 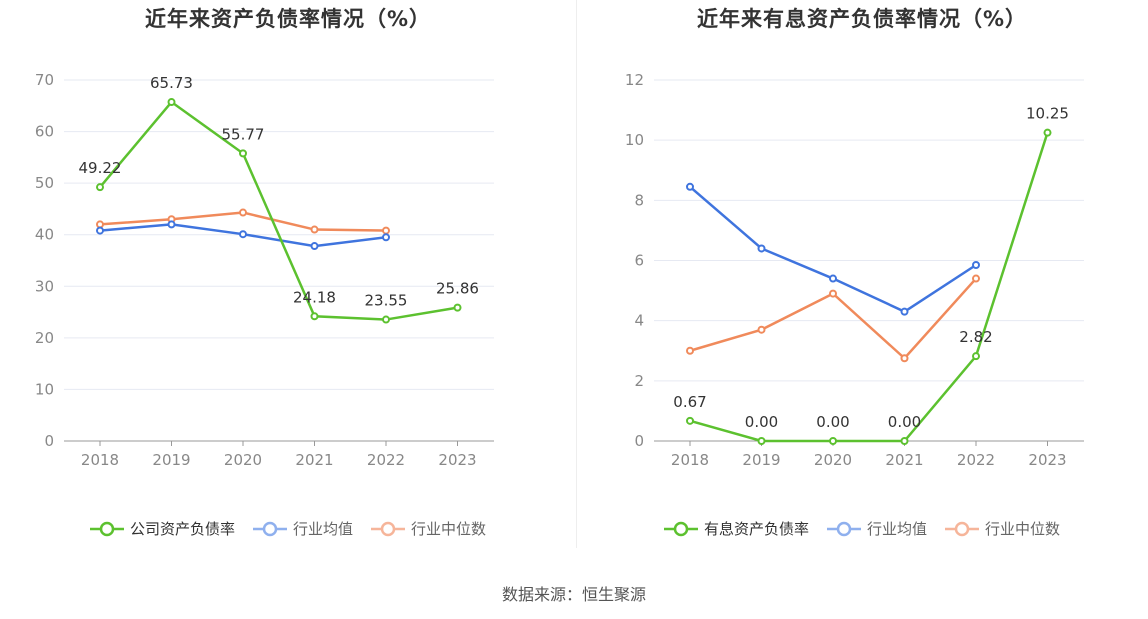 What do you see at coordinates (639, 381) in the screenshot?
I see `y-tick-label: 2` at bounding box center [639, 381].